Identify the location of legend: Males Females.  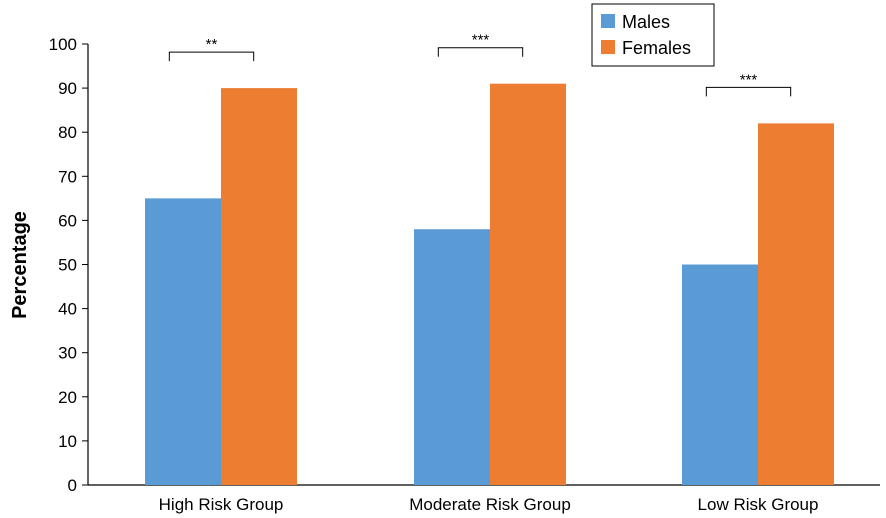
(653, 35).